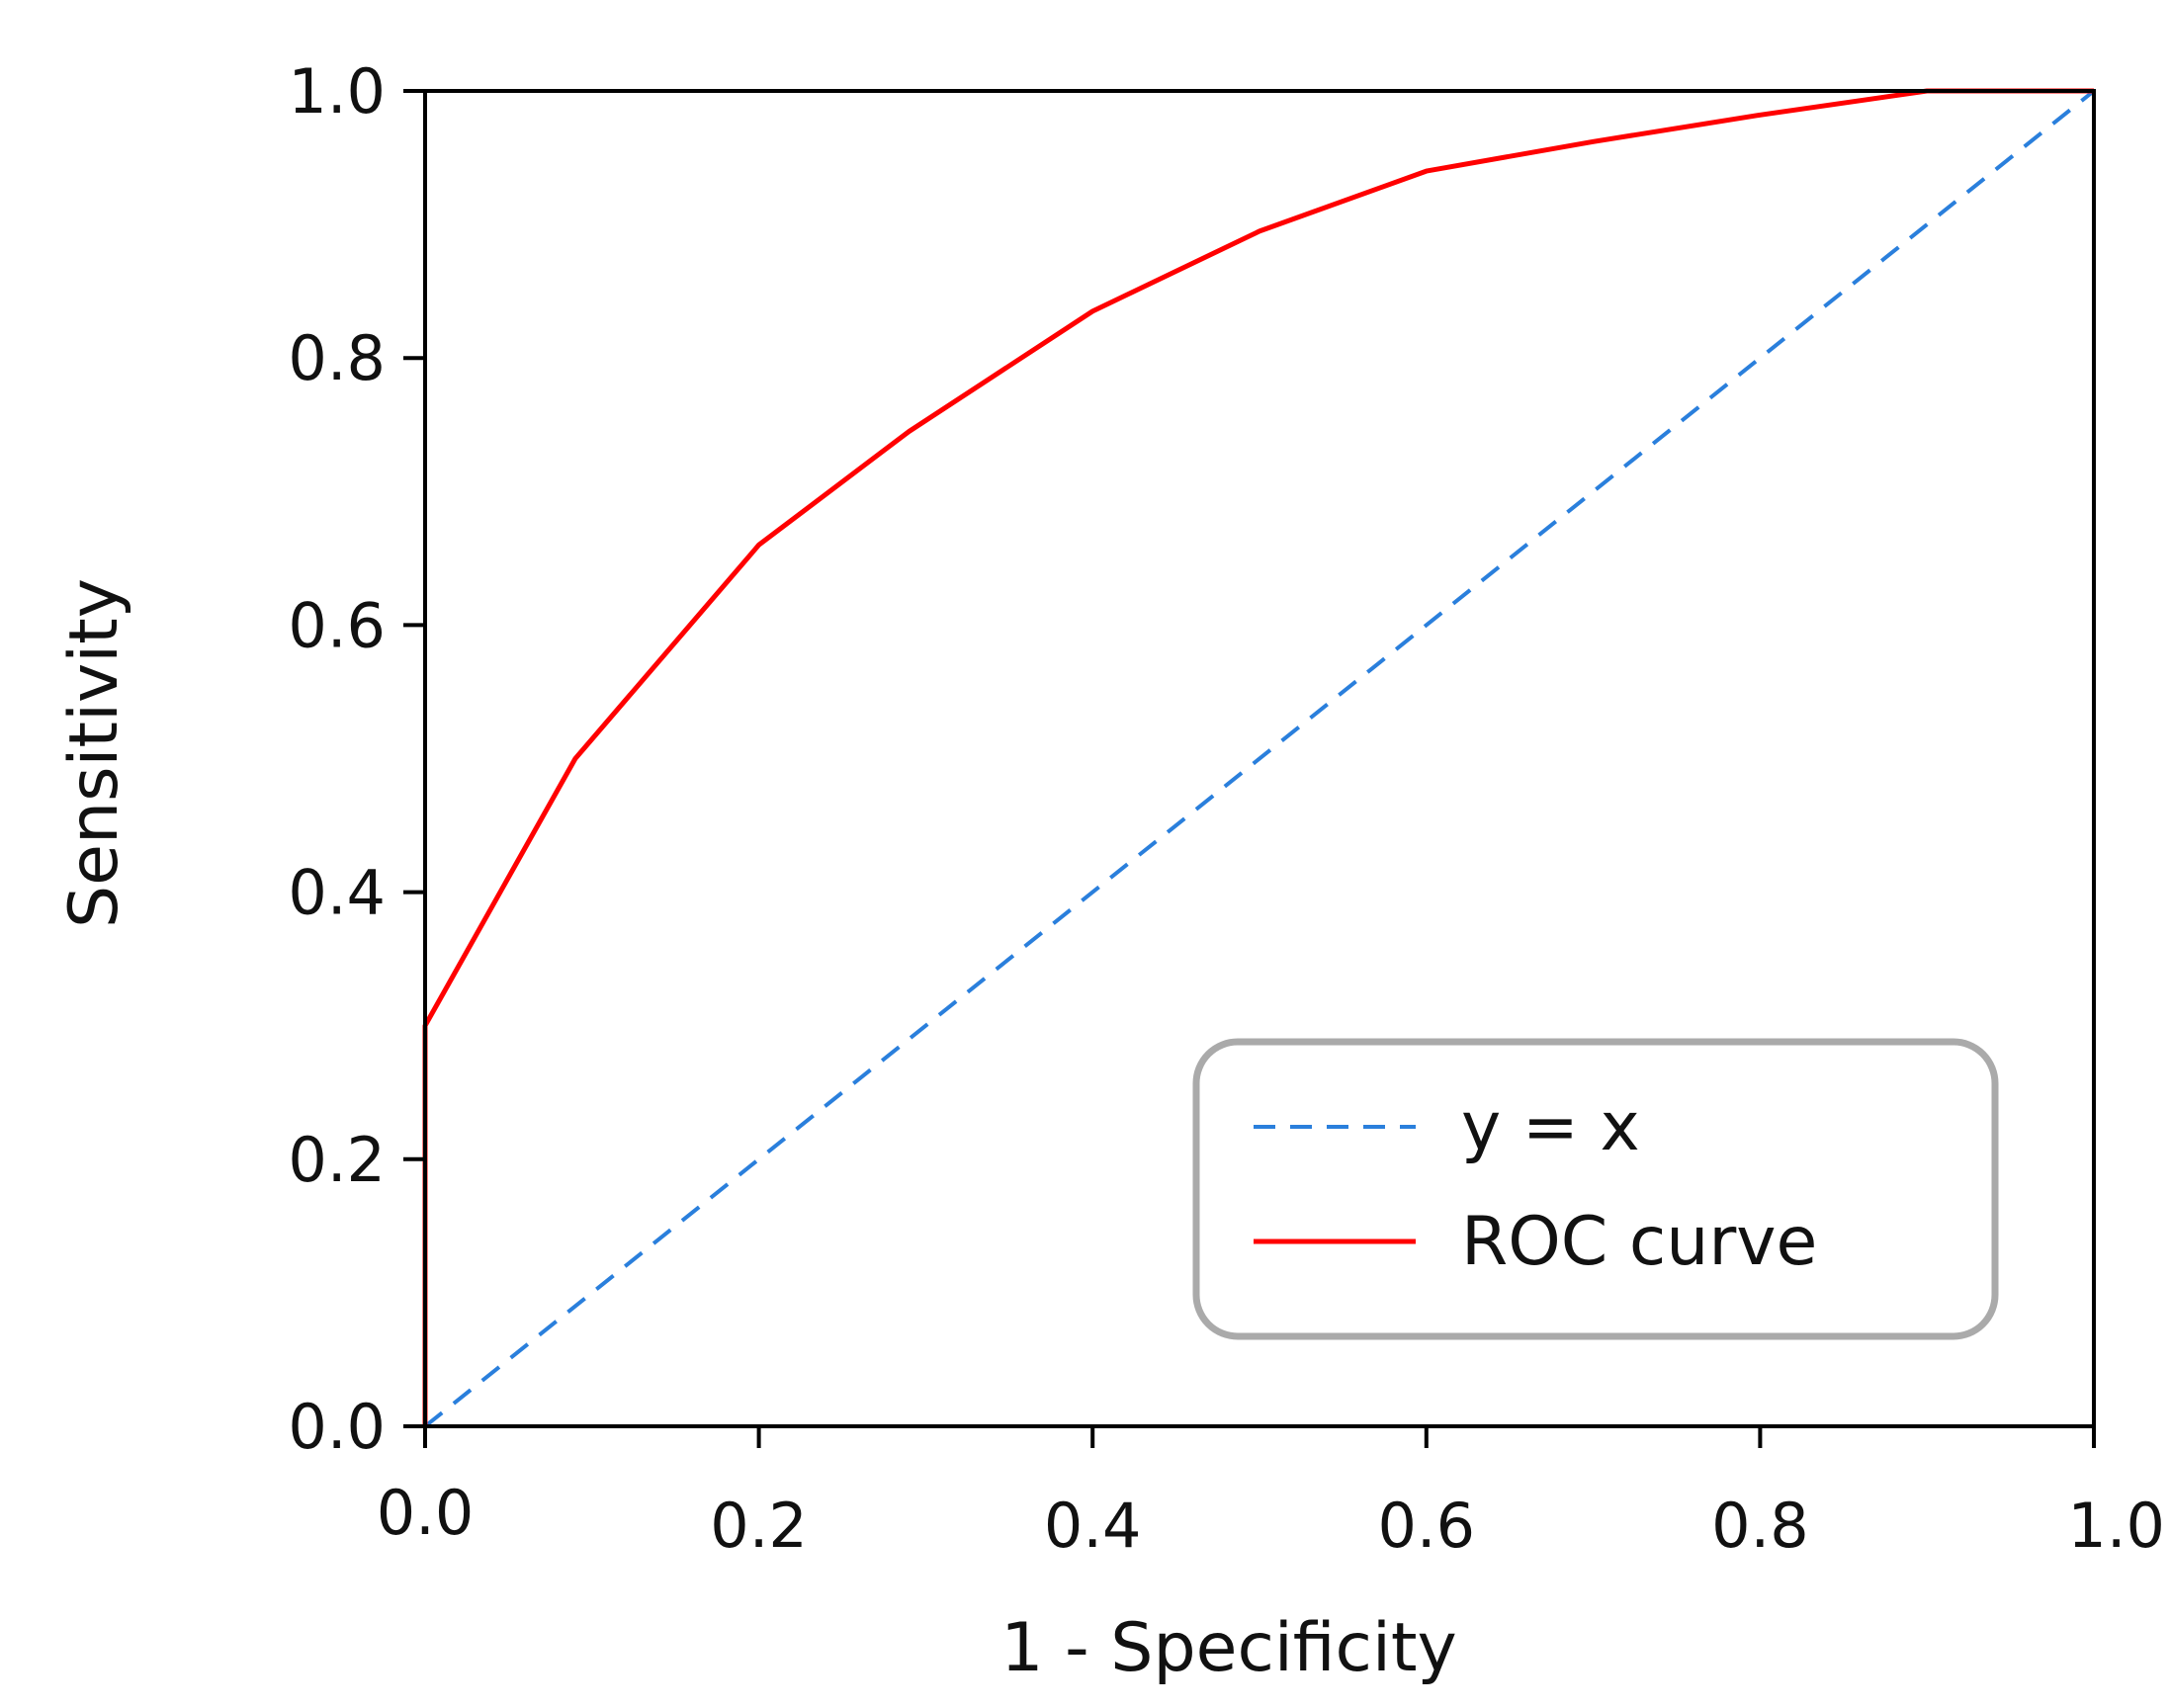 The image size is (2170, 1708). I want to click on x-tick-label: 0.2, so click(759, 1526).